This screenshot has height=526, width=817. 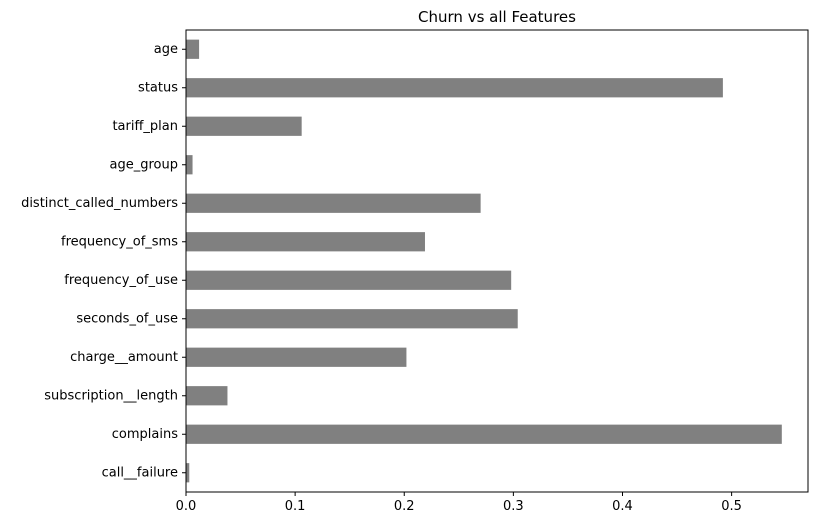 What do you see at coordinates (166, 49) in the screenshot?
I see `y-tick-label: age` at bounding box center [166, 49].